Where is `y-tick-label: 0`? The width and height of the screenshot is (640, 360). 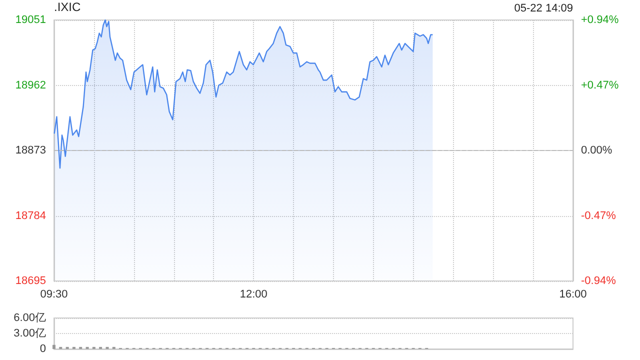 y-tick-label: 0 is located at coordinates (43, 349).